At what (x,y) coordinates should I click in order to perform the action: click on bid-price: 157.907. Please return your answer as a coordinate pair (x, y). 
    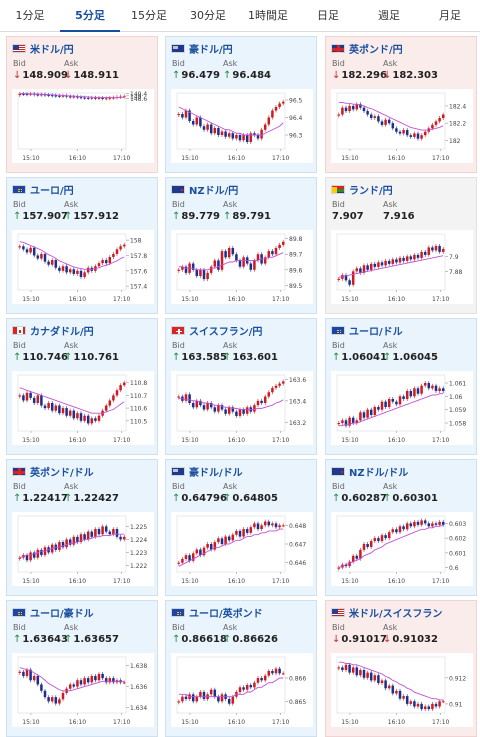
    Looking at the image, I should click on (45, 216).